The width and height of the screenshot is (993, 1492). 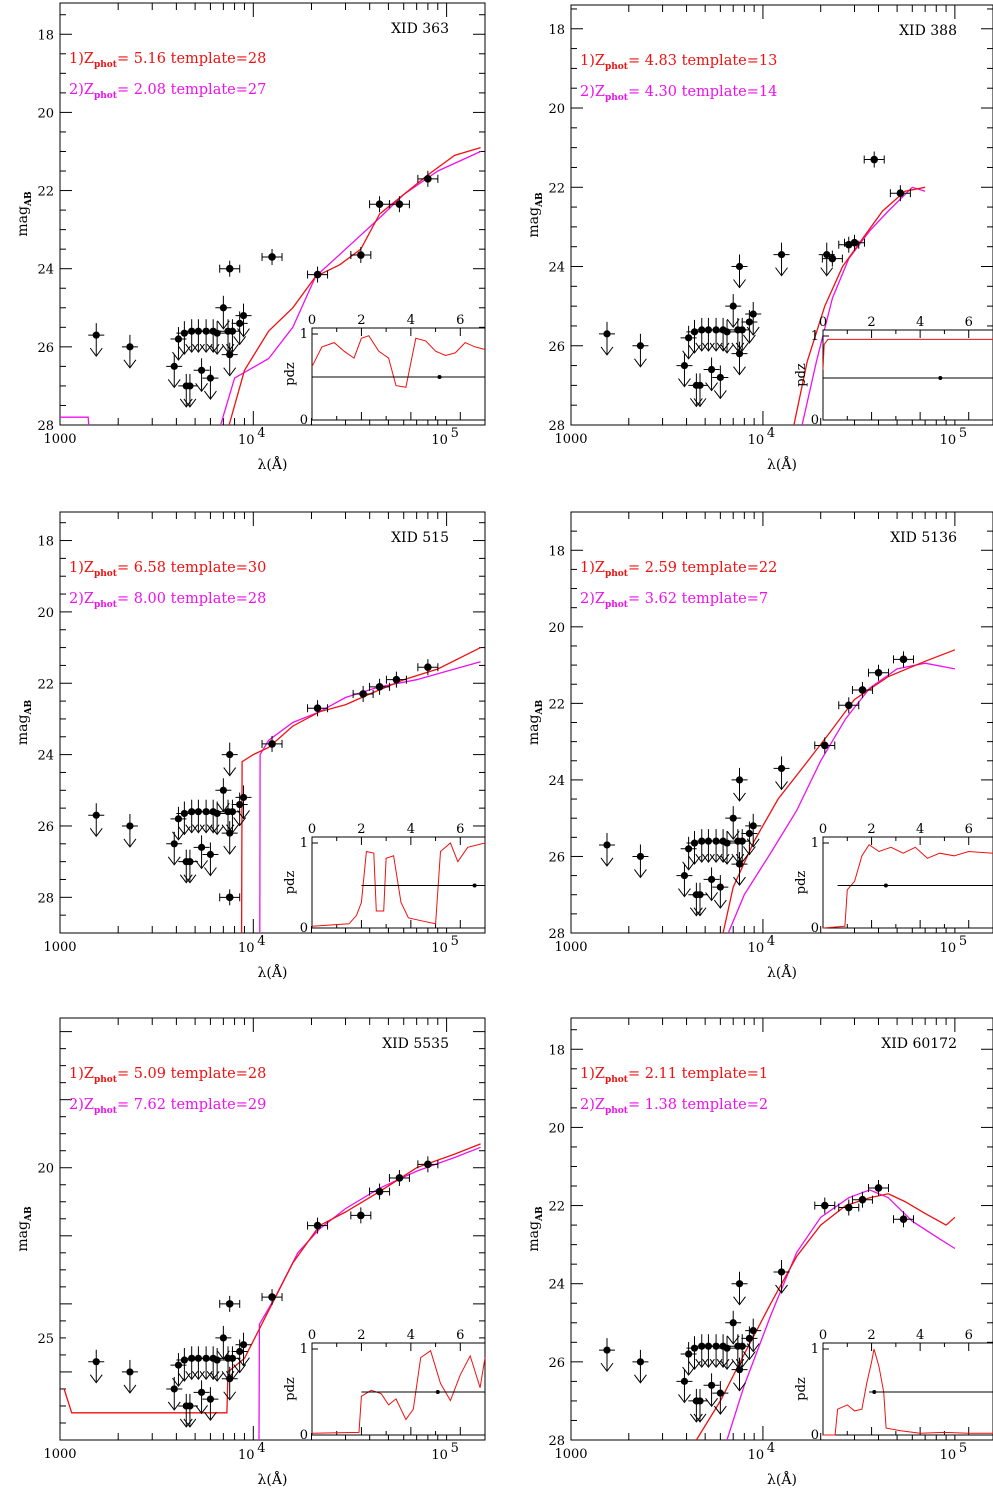 What do you see at coordinates (304, 928) in the screenshot?
I see `pdz-y-tick-label: 0` at bounding box center [304, 928].